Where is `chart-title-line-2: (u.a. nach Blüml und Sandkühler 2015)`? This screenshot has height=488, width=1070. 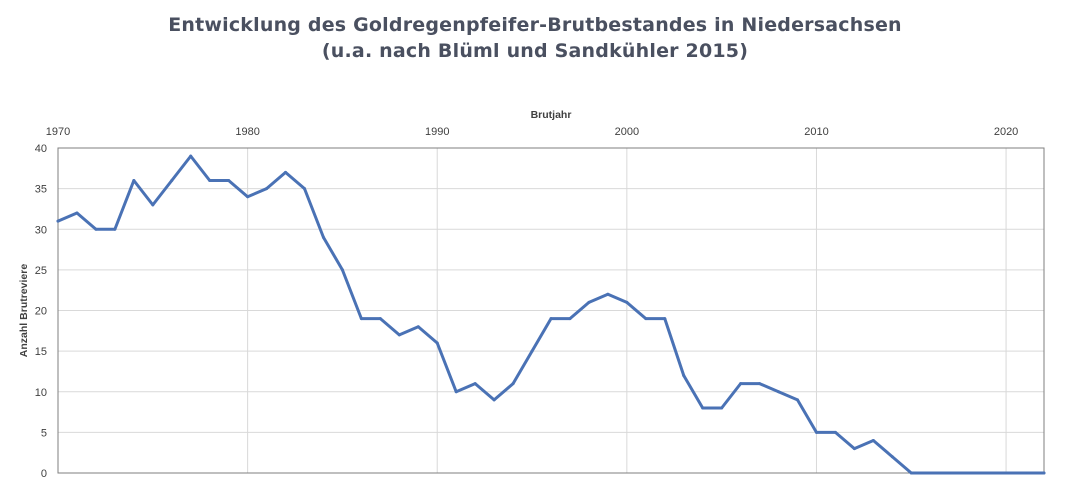
chart-title-line-2: (u.a. nach Blüml und Sandkühler 2015) is located at coordinates (535, 51).